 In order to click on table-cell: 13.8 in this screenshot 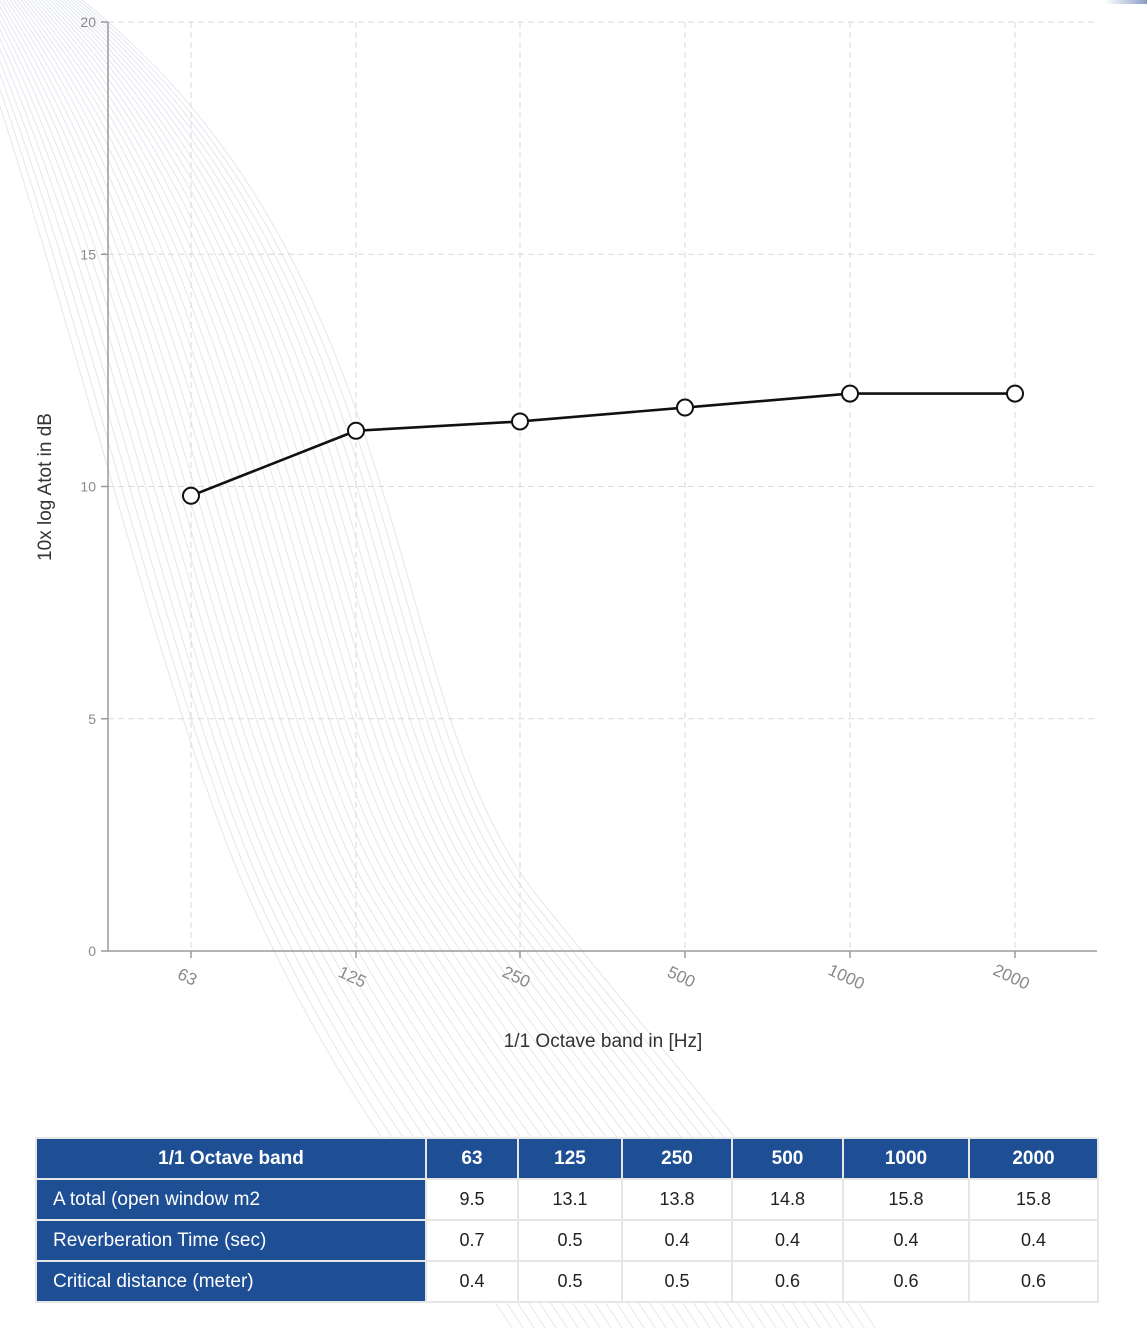, I will do `click(677, 1199)`.